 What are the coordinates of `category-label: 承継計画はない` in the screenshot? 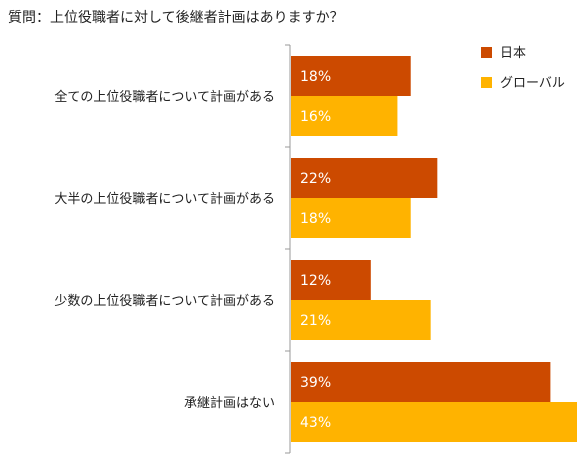 It's located at (229, 403).